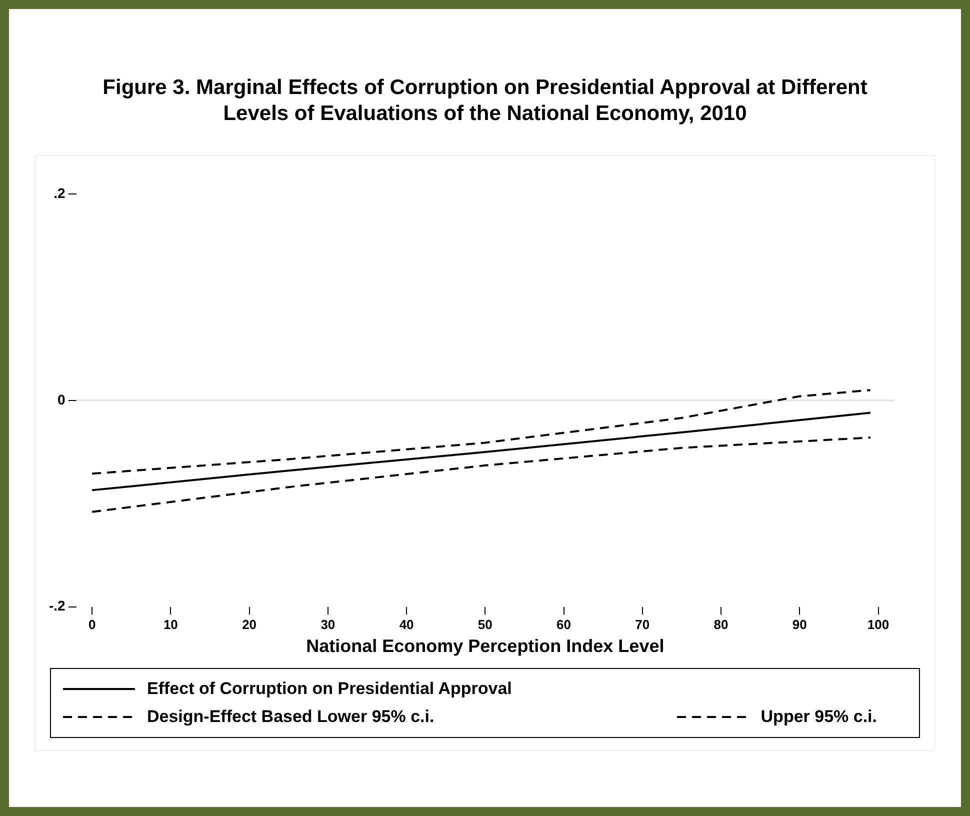 This screenshot has width=970, height=816. What do you see at coordinates (57, 606) in the screenshot?
I see `y-tick-label: -.2` at bounding box center [57, 606].